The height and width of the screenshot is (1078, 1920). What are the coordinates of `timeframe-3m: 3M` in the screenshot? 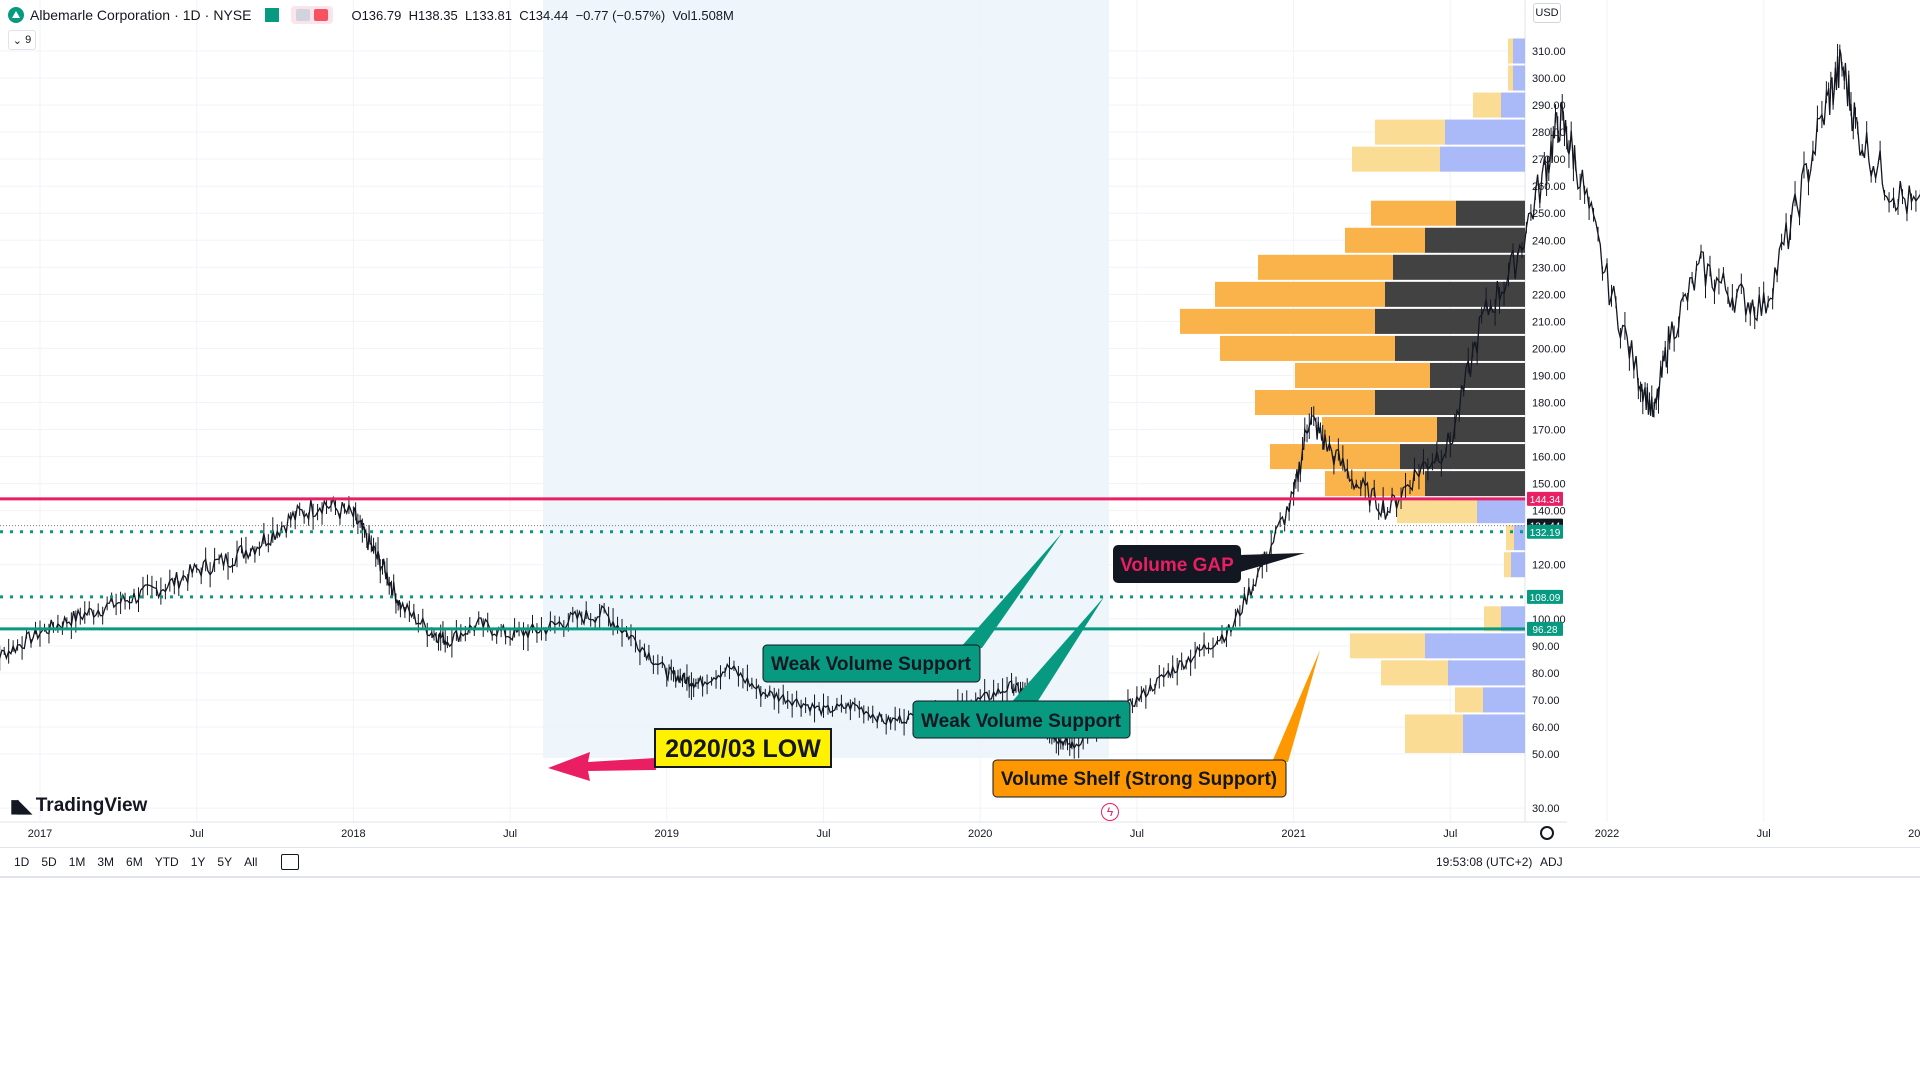 It's located at (106, 862).